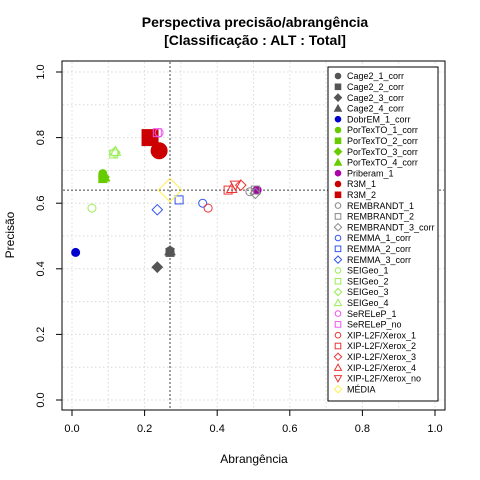 The height and width of the screenshot is (480, 480). What do you see at coordinates (361, 184) in the screenshot?
I see `legend-label: R3M_1` at bounding box center [361, 184].